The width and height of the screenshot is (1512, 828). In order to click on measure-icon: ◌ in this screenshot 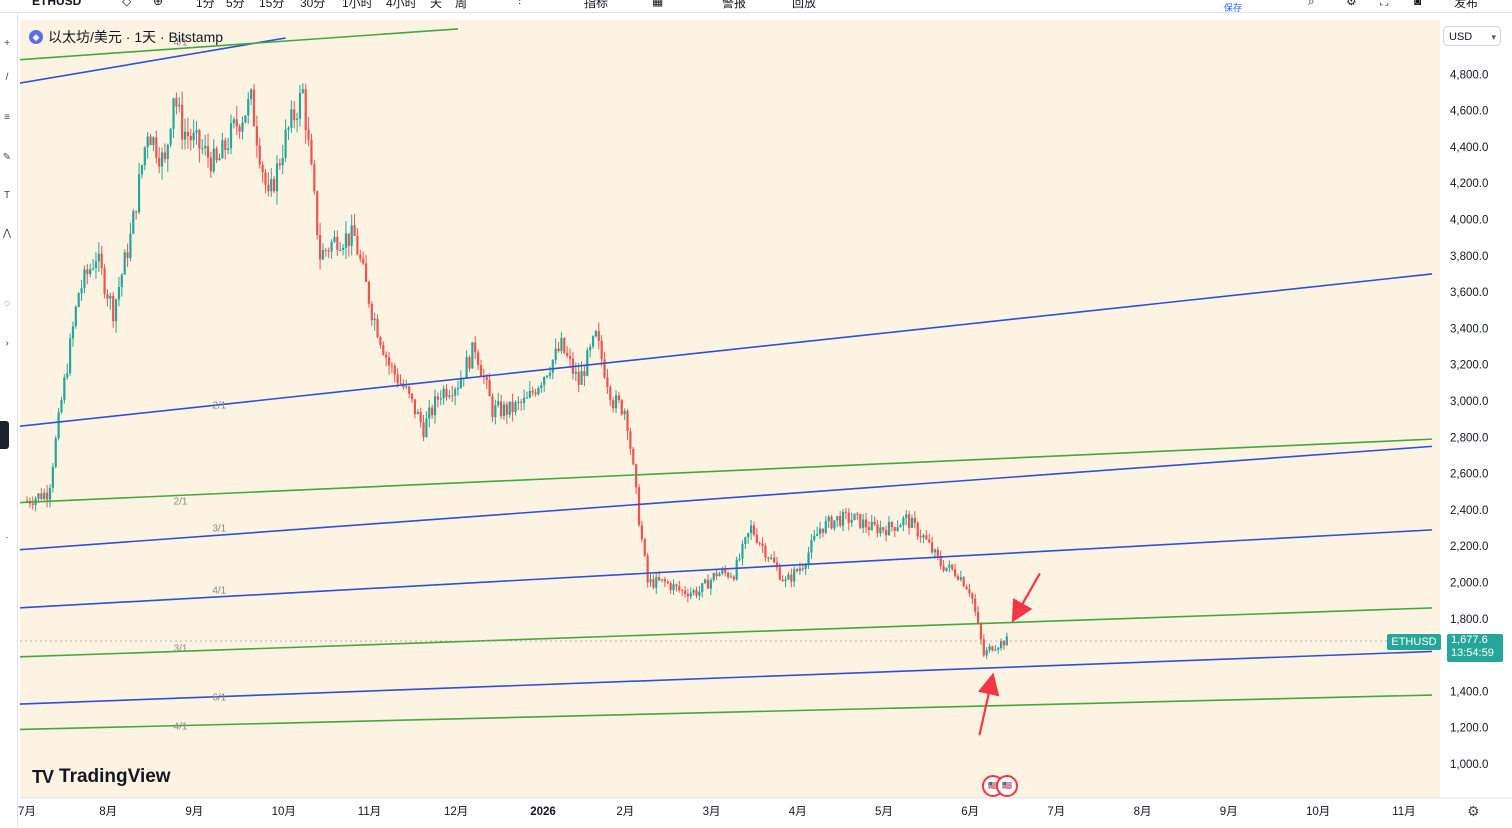, I will do `click(7, 303)`.